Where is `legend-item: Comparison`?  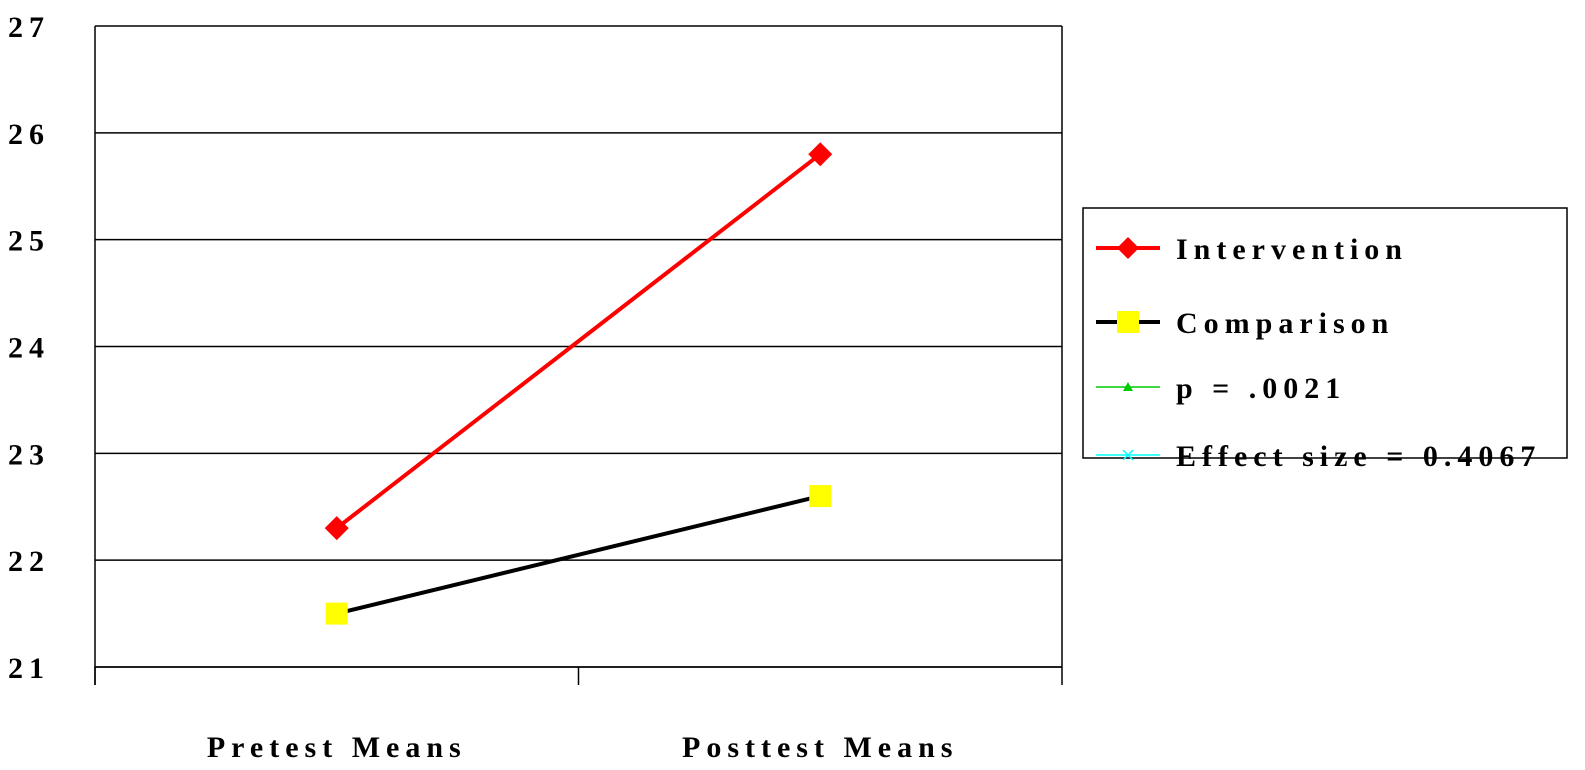
legend-item: Comparison is located at coordinates (1245, 323).